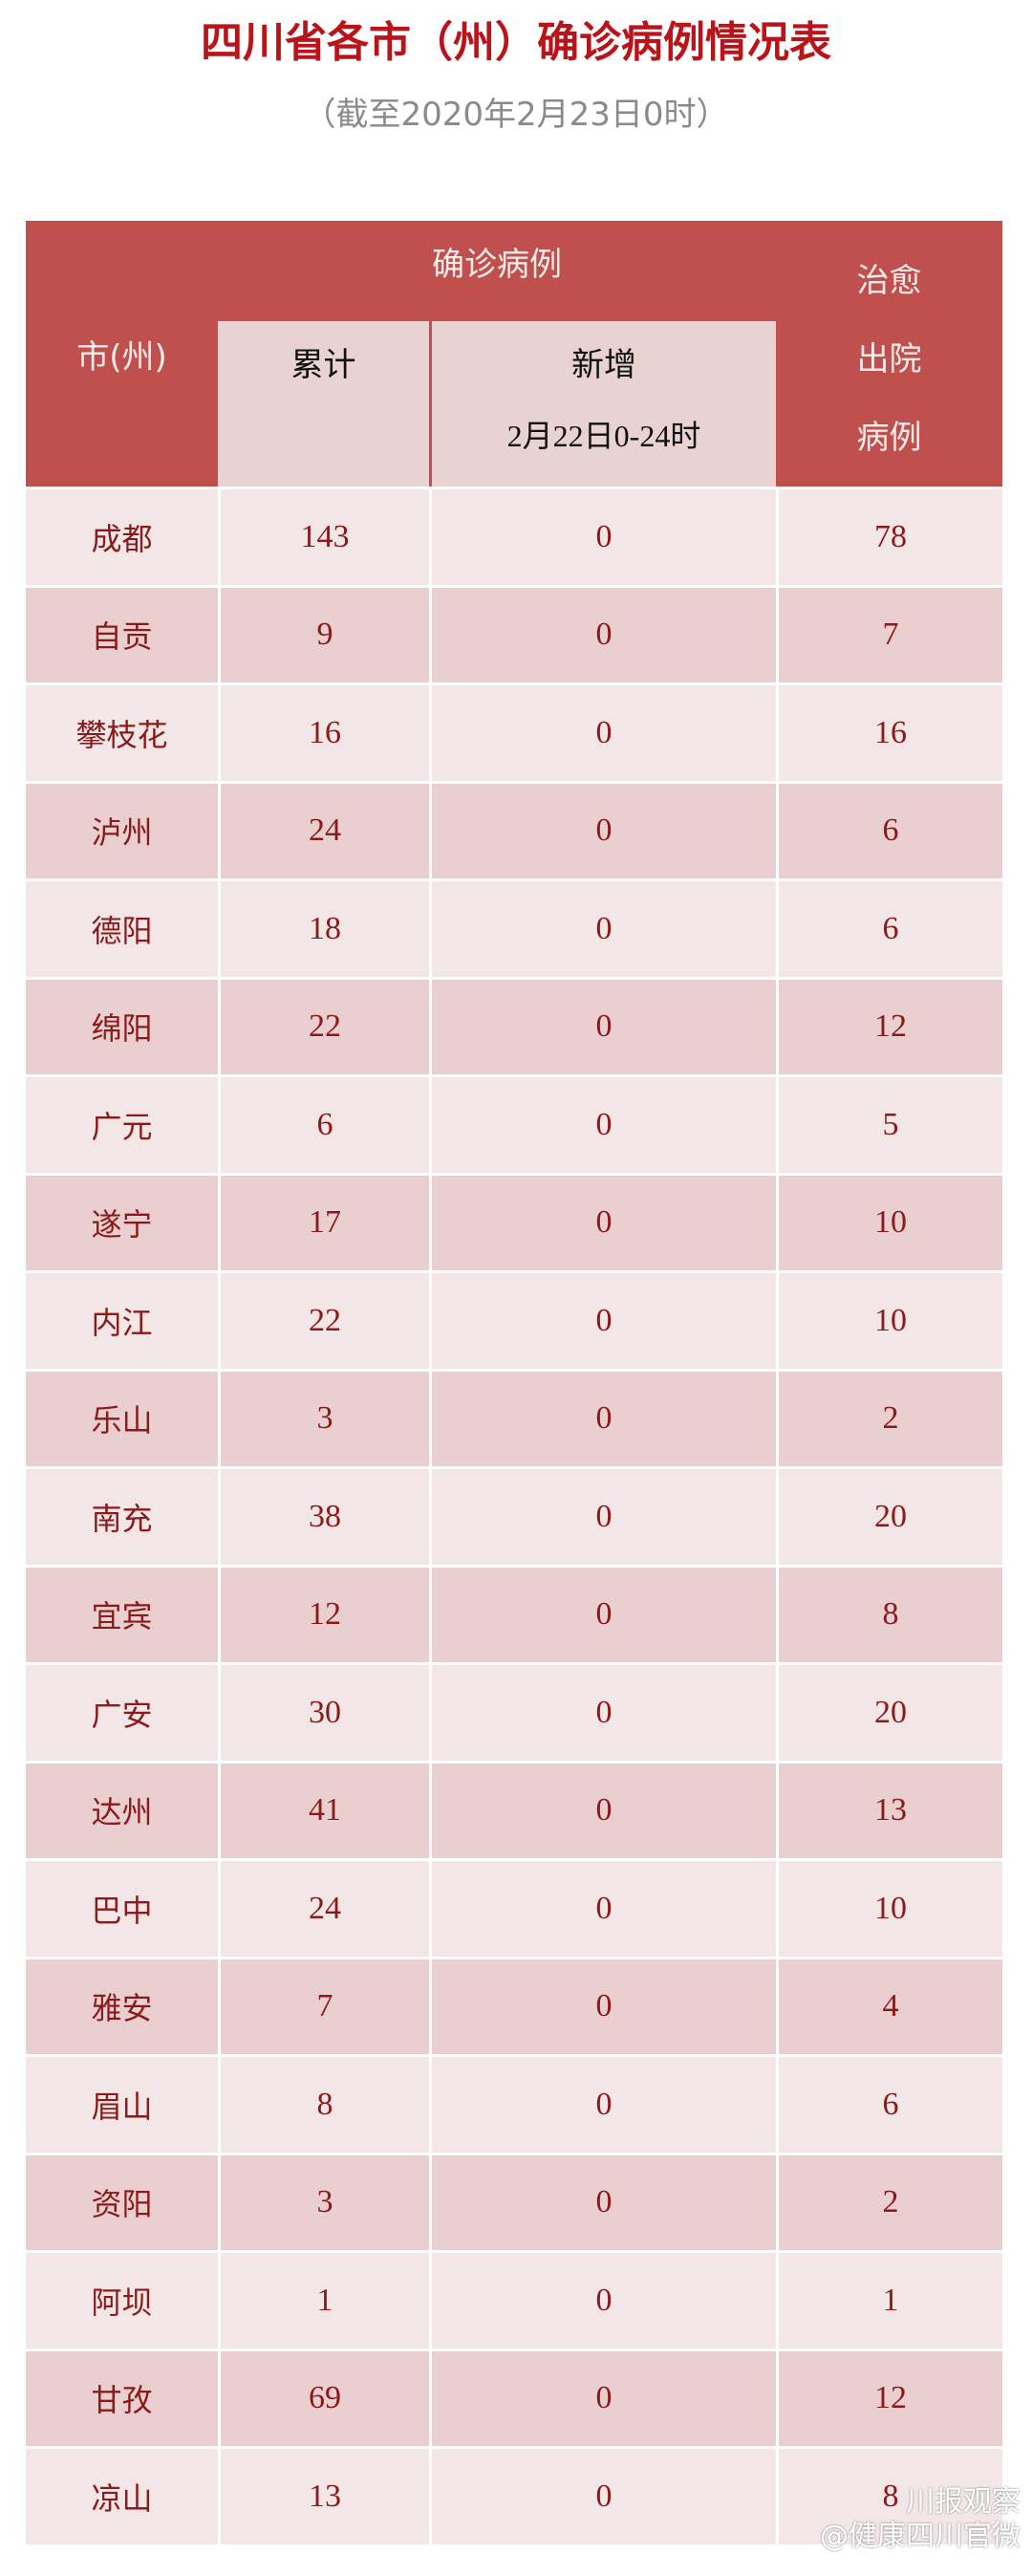 The height and width of the screenshot is (2576, 1032). Describe the element at coordinates (889, 2202) in the screenshot. I see `cell-recovered: 2` at that location.